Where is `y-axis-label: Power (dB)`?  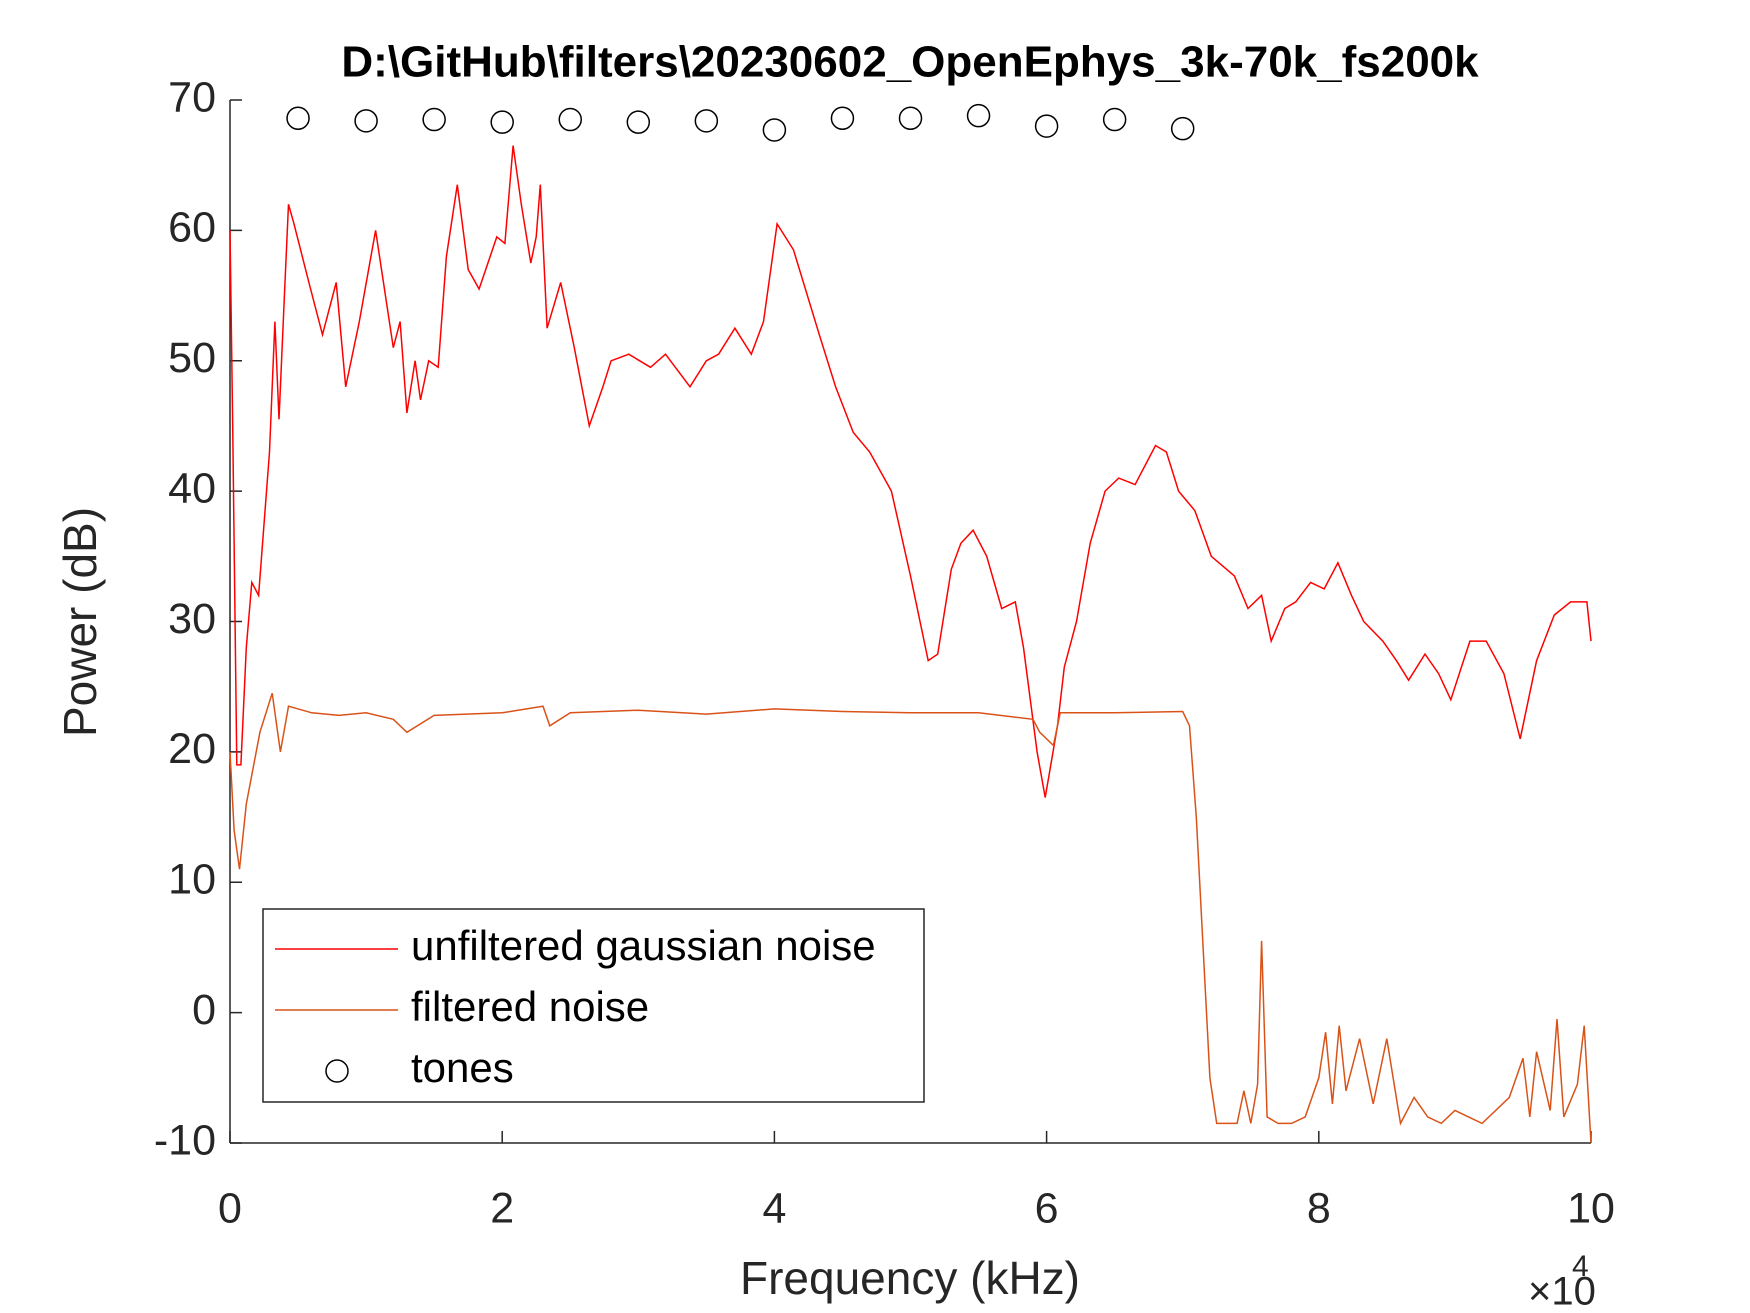 y-axis-label: Power (dB) is located at coordinates (80, 622).